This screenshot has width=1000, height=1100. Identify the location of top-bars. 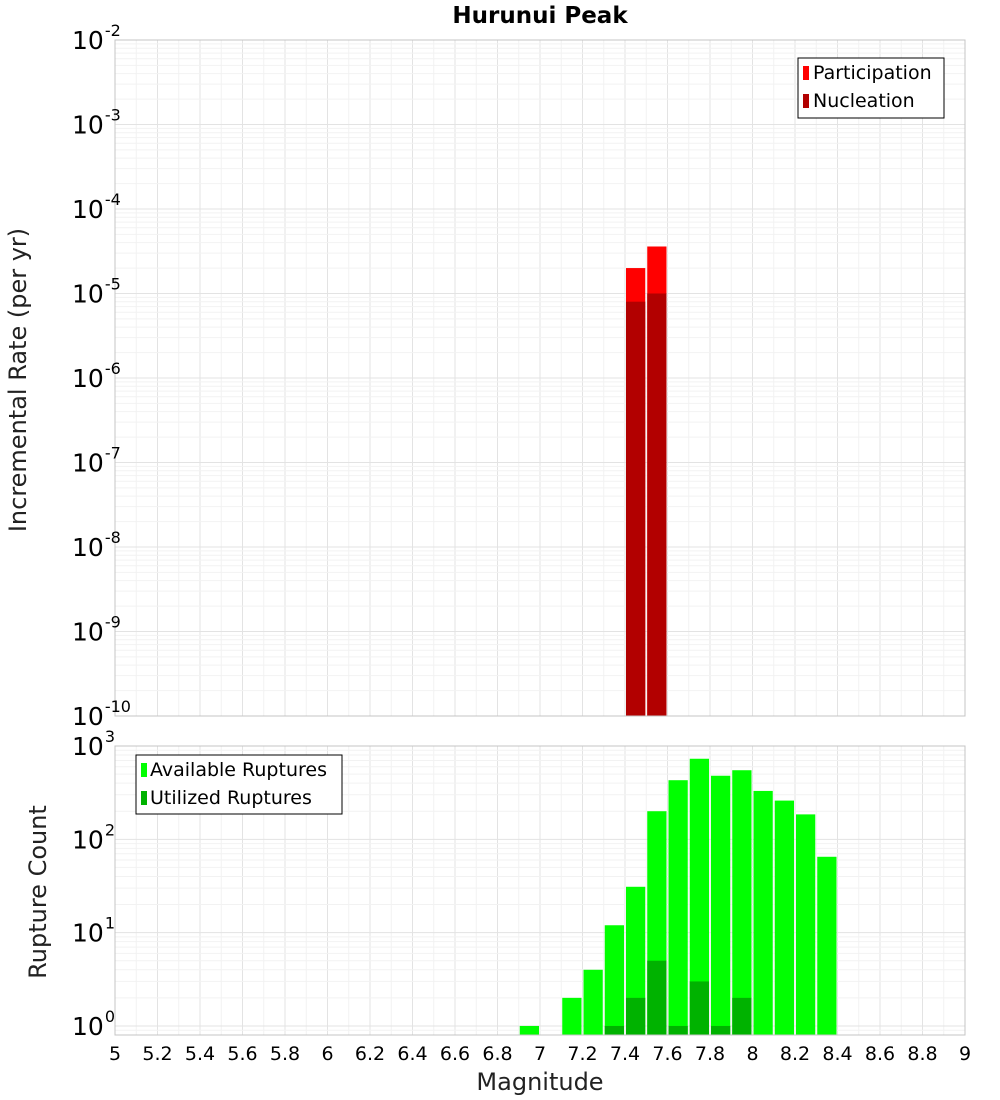
(646, 481).